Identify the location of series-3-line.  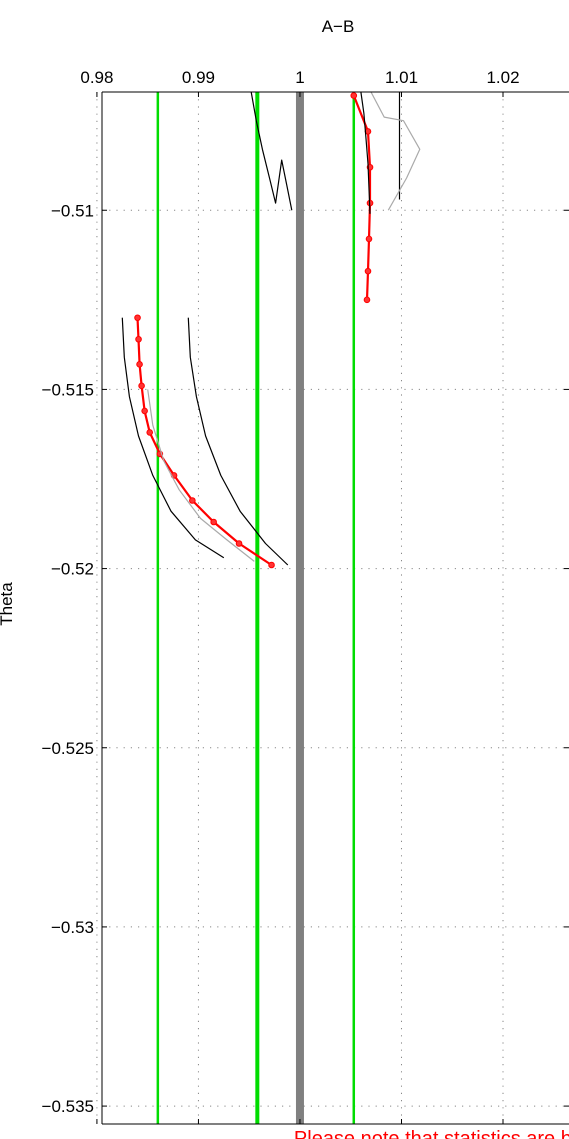
(365, 153).